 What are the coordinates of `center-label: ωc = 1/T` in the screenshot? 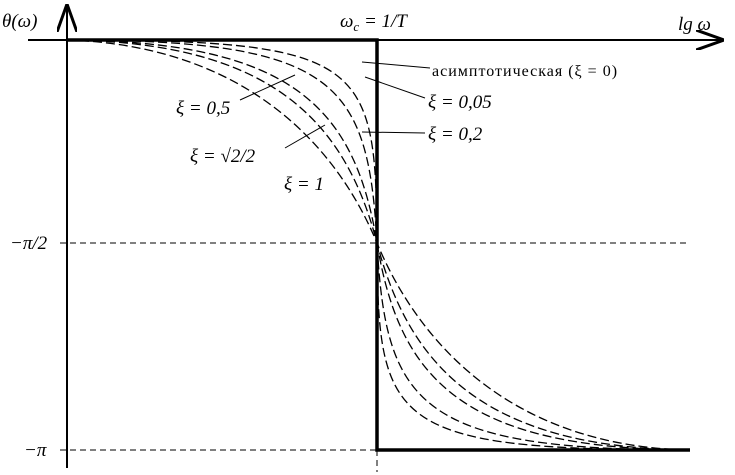 It's located at (374, 22).